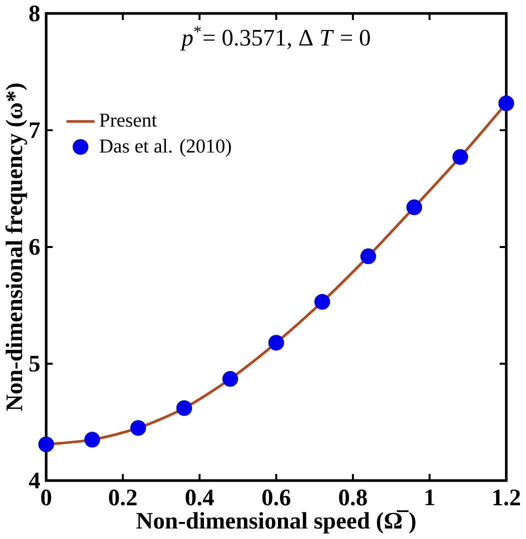  What do you see at coordinates (34, 13) in the screenshot?
I see `y-tick-label: 8` at bounding box center [34, 13].